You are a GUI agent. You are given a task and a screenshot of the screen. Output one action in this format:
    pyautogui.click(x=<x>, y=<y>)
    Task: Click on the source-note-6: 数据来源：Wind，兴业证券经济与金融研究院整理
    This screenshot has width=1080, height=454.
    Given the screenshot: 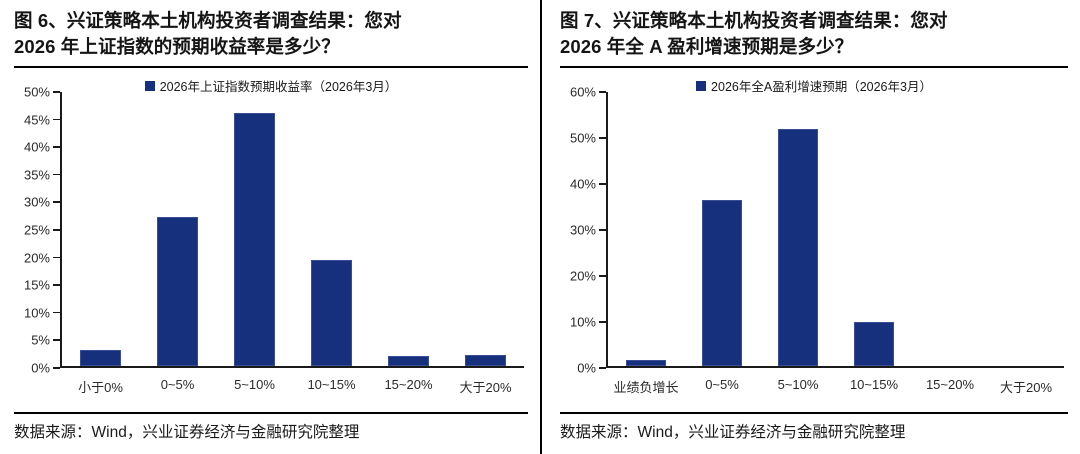 What is the action you would take?
    pyautogui.click(x=187, y=432)
    